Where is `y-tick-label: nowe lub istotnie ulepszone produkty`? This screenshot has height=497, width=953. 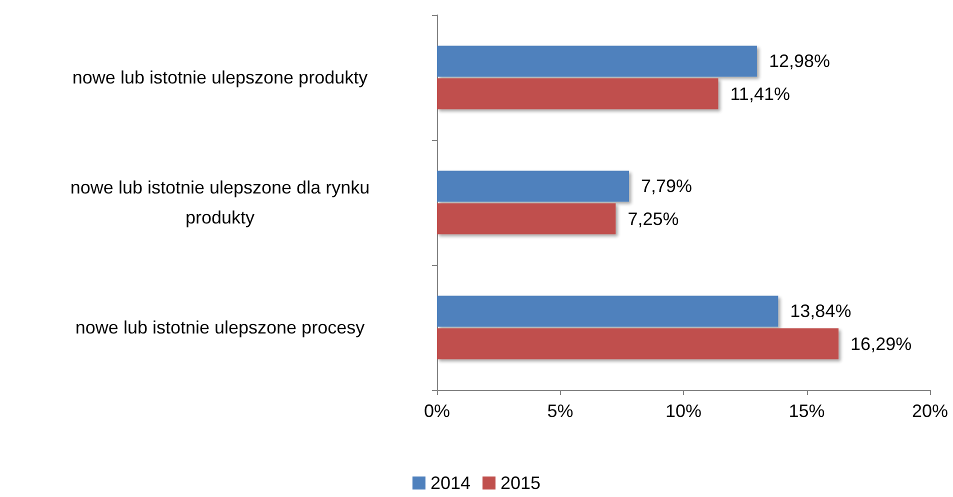 y-tick-label: nowe lub istotnie ulepszone produkty is located at coordinates (220, 78).